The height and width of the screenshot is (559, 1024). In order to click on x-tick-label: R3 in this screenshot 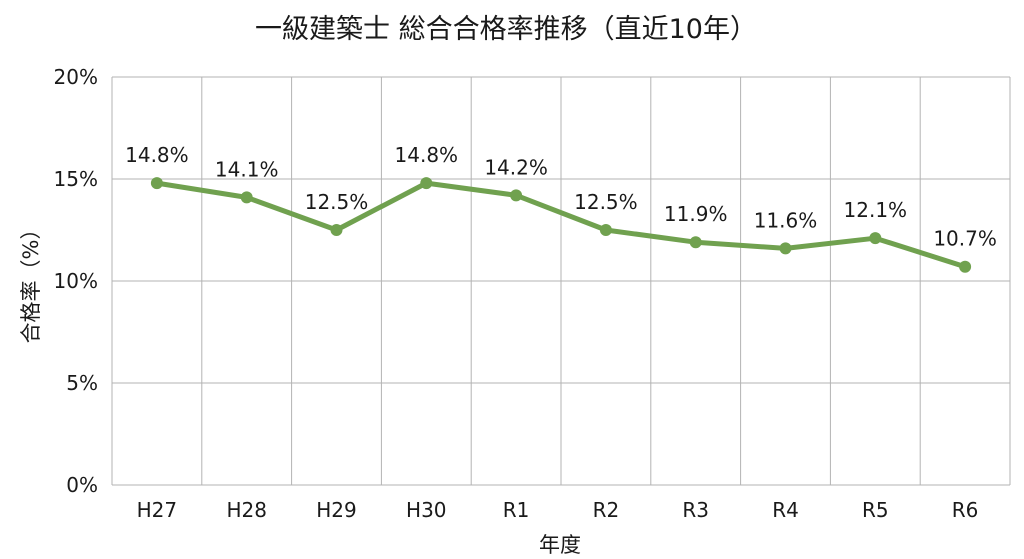, I will do `click(695, 510)`.